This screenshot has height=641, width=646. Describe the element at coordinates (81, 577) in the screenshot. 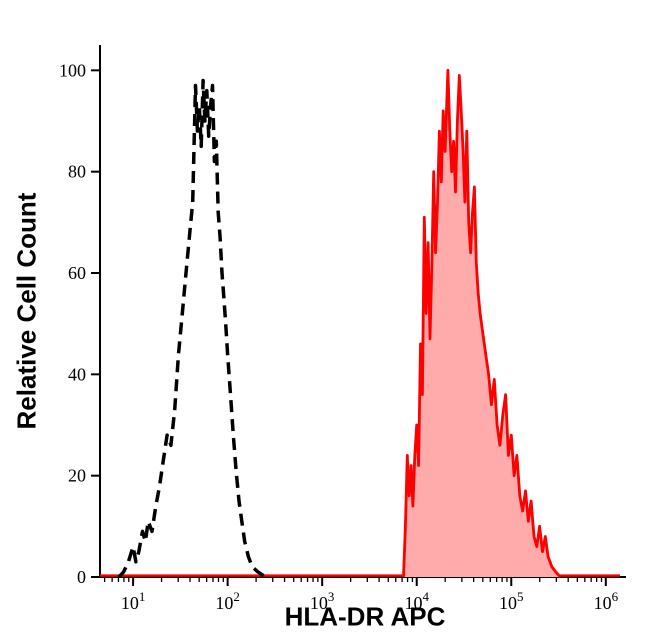

I see `y-tick-label: 0` at that location.